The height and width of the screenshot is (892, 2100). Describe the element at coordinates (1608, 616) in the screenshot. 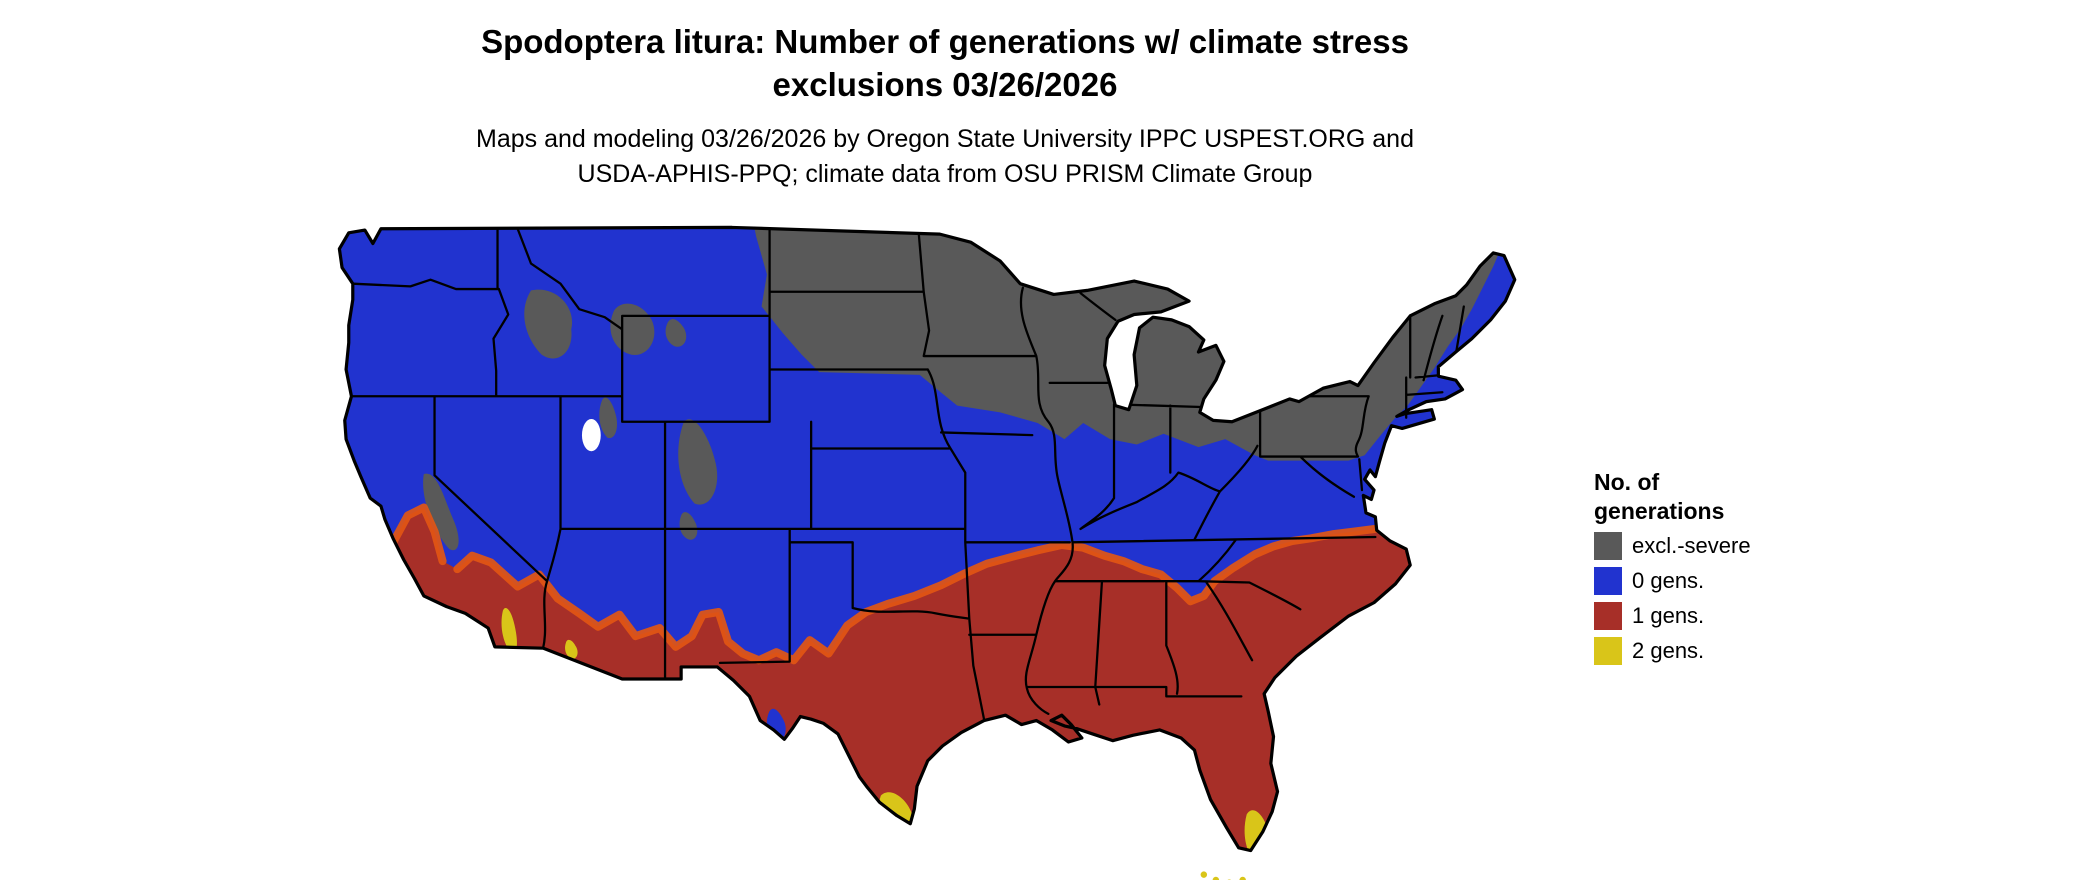

I see `legend-swatch-1-gens` at that location.